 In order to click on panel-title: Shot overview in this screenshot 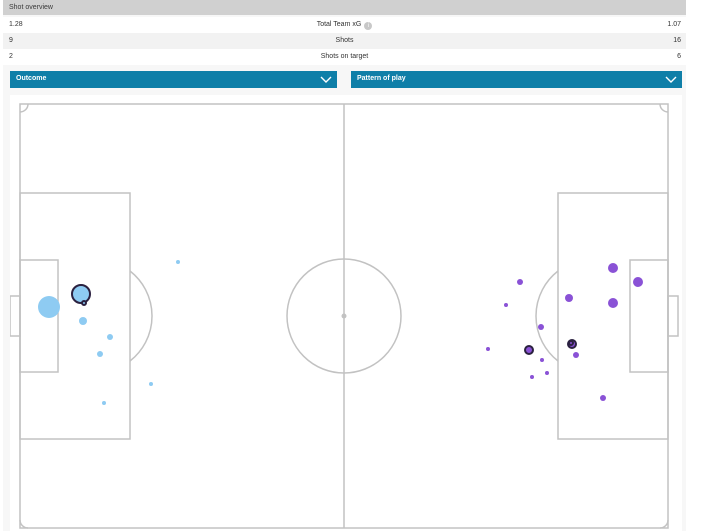, I will do `click(31, 7)`.